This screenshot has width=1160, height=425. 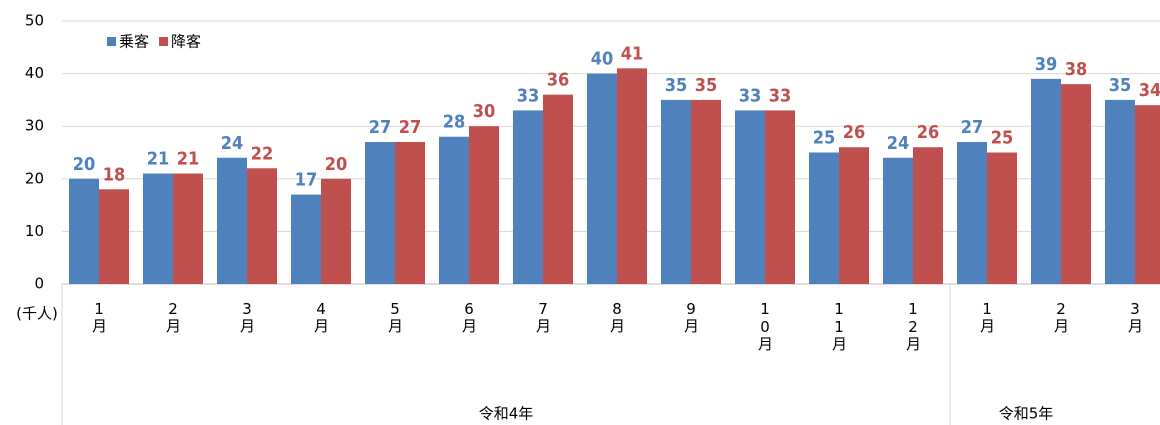 I want to click on y-axis-label: (千人), so click(x=37, y=314).